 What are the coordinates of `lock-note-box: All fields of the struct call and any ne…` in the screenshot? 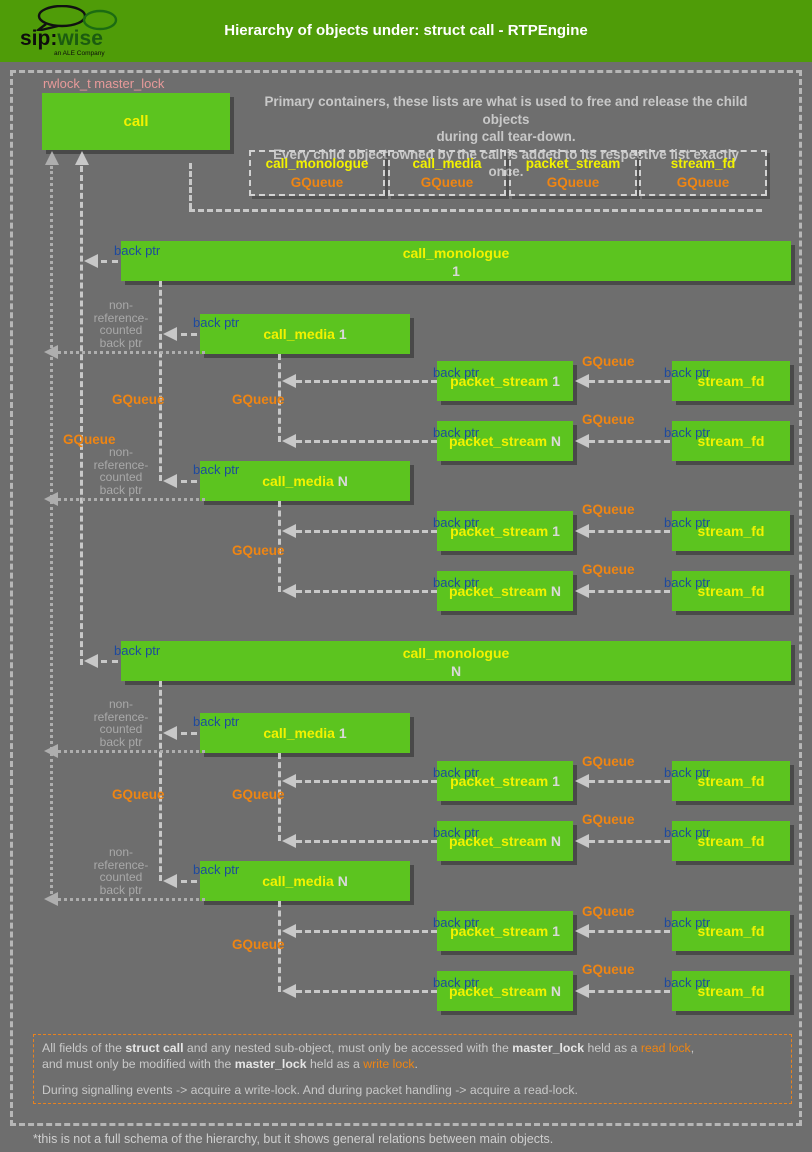 It's located at (412, 1069).